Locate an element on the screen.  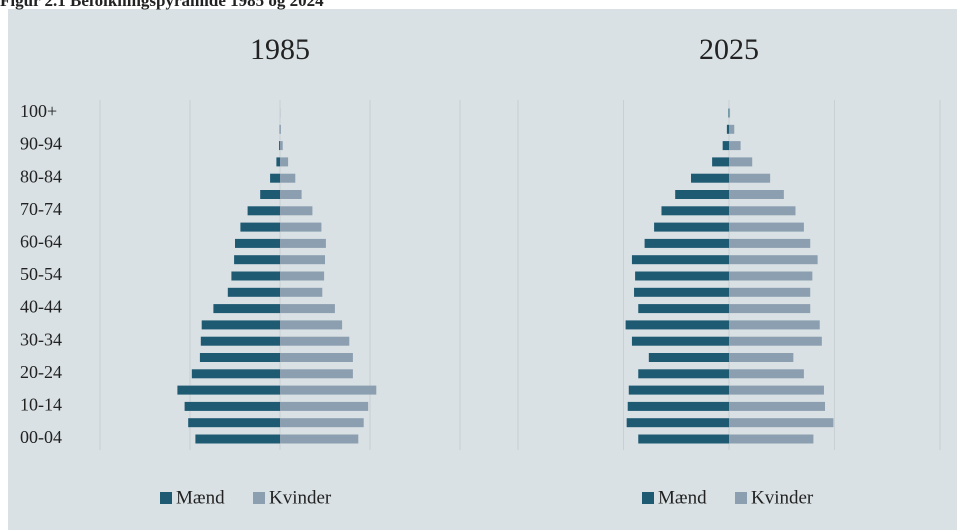
y-tick-label: 20-24 is located at coordinates (41, 372).